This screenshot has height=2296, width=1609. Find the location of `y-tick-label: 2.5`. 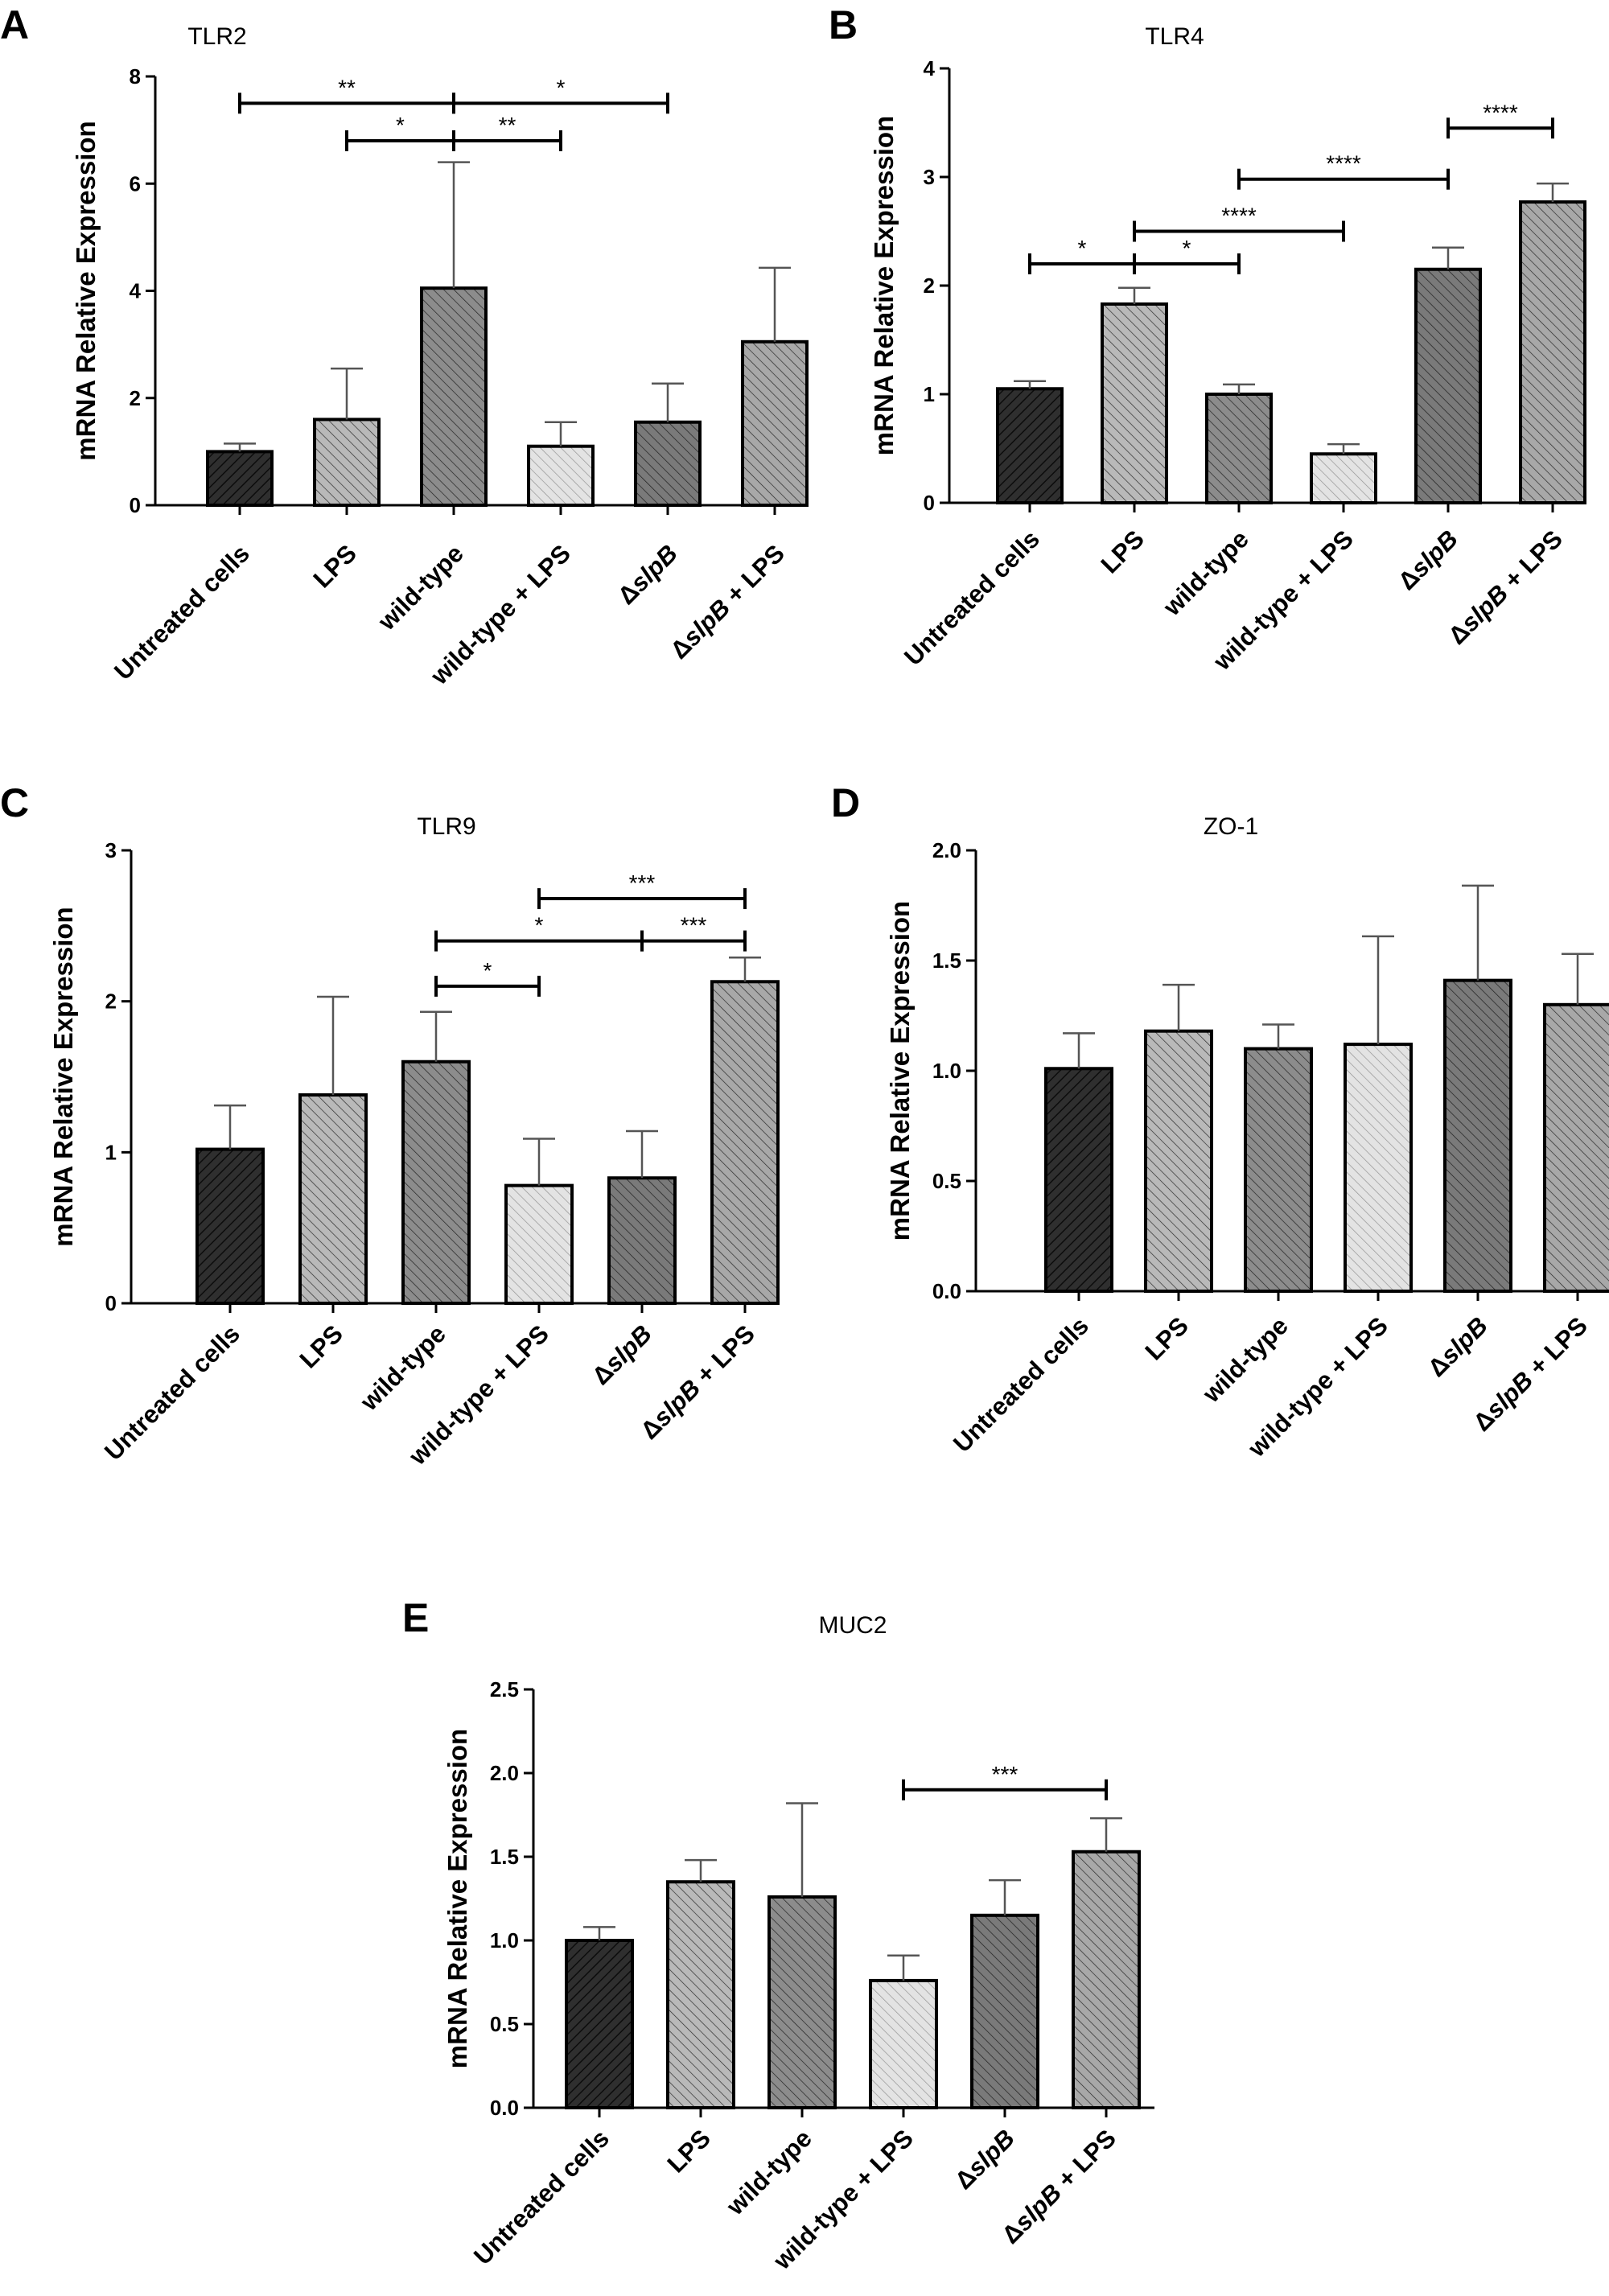

y-tick-label: 2.5 is located at coordinates (505, 1689).